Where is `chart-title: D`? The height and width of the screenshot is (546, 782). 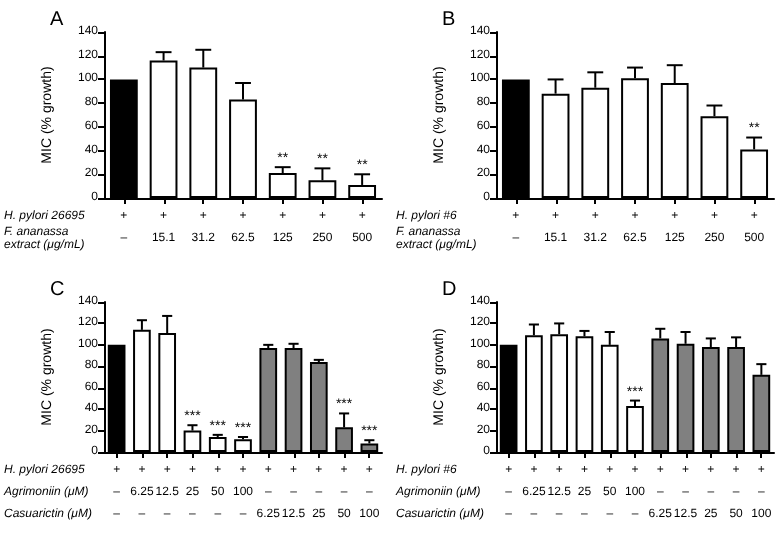 chart-title: D is located at coordinates (449, 290).